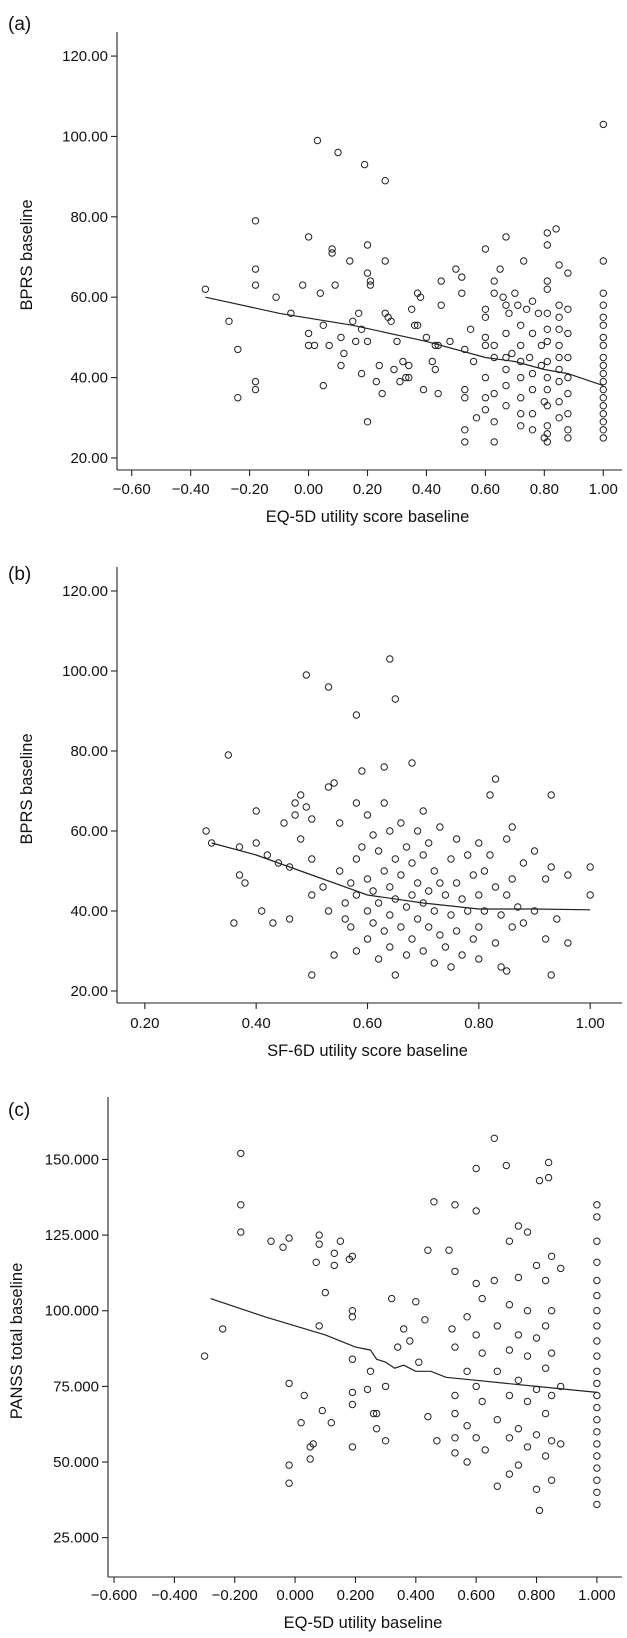 Image resolution: width=627 pixels, height=1638 pixels. I want to click on x-tick-label: −0.200, so click(235, 1595).